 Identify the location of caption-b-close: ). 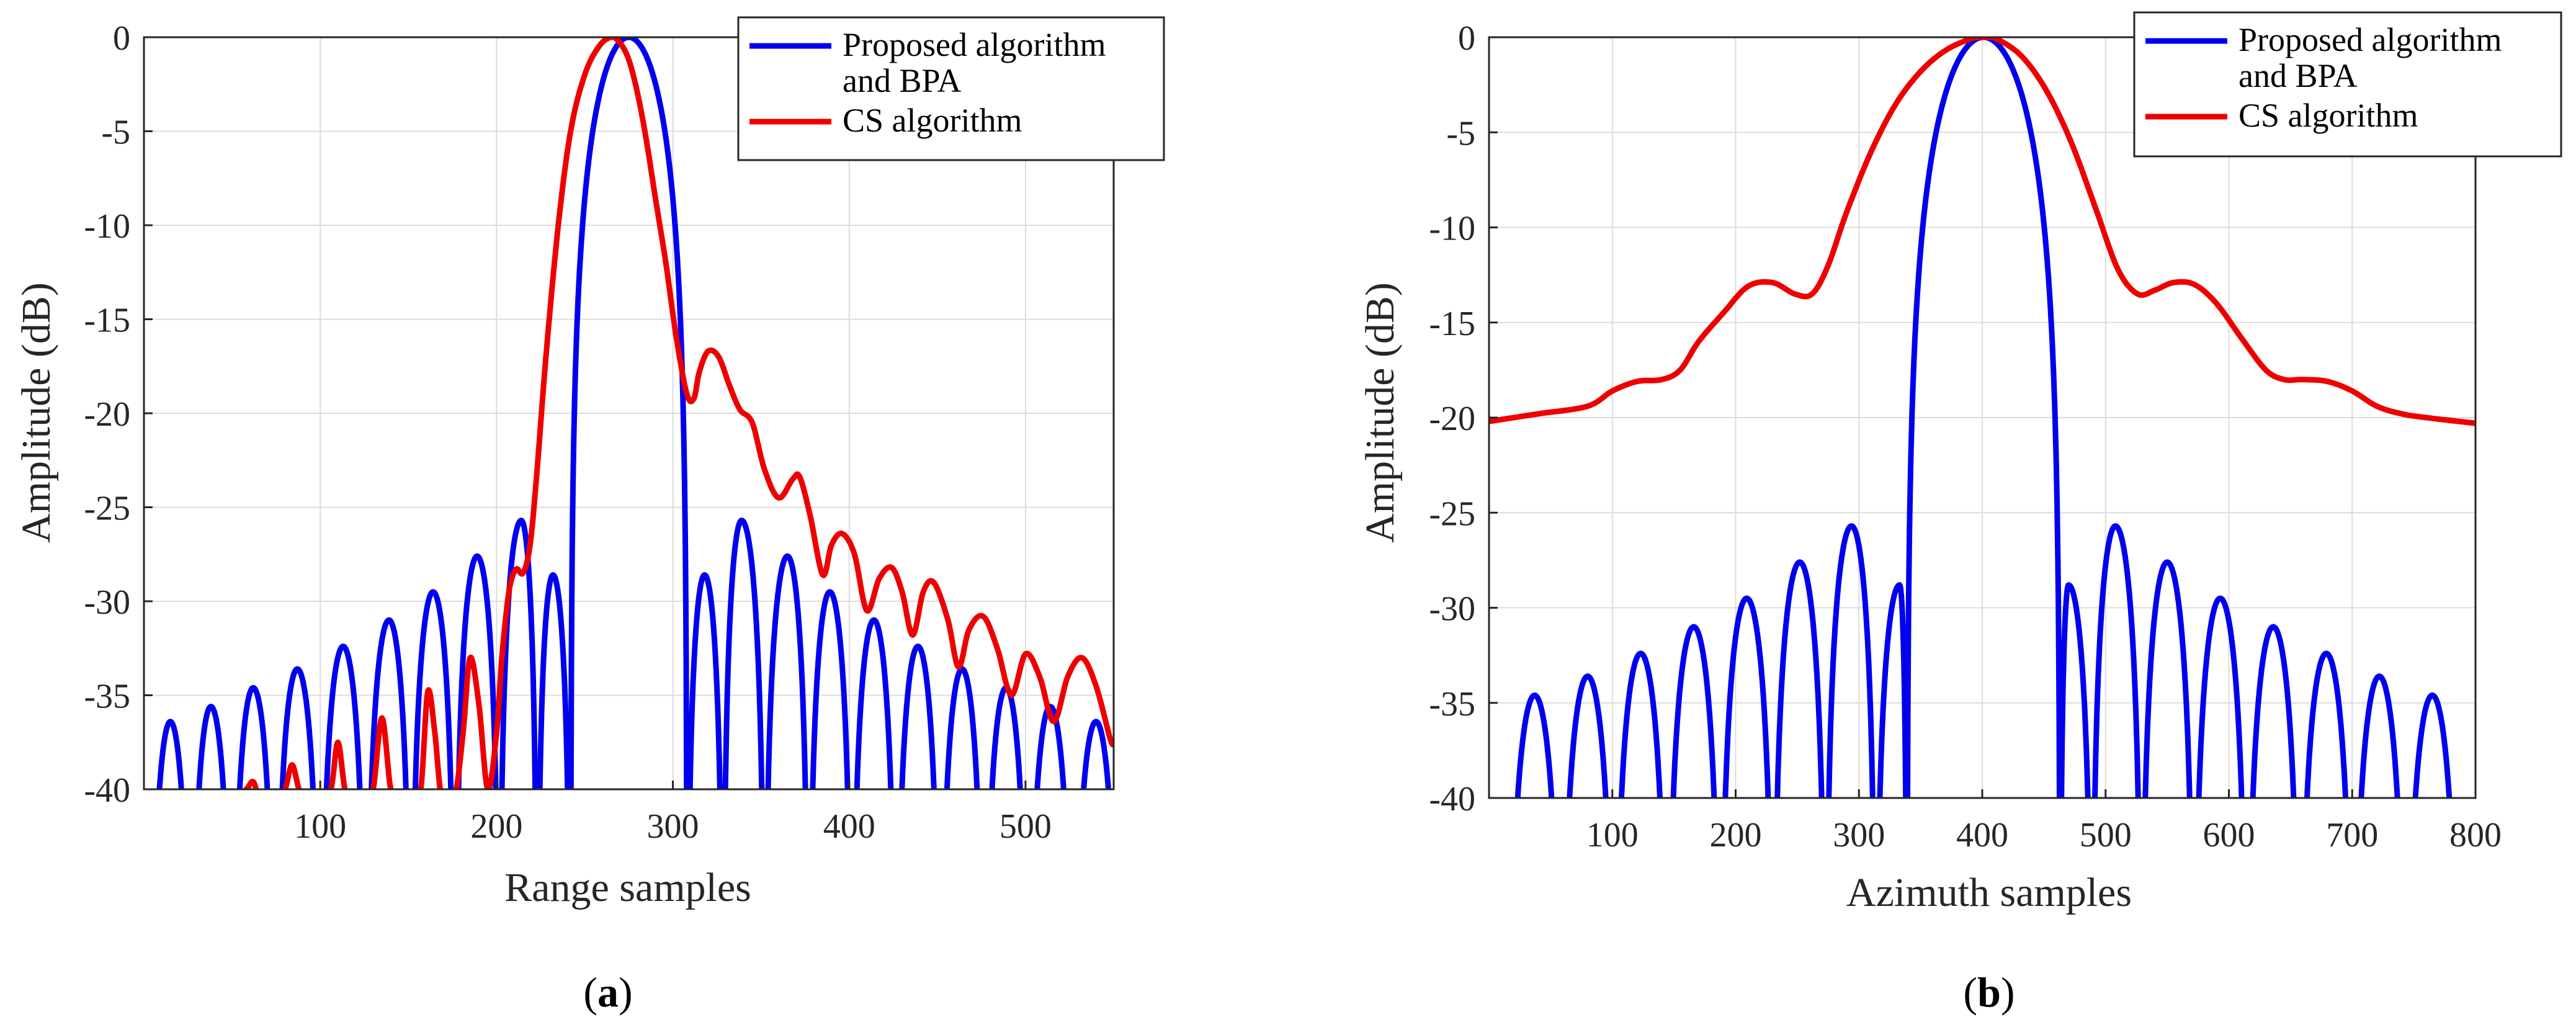
(2008, 993).